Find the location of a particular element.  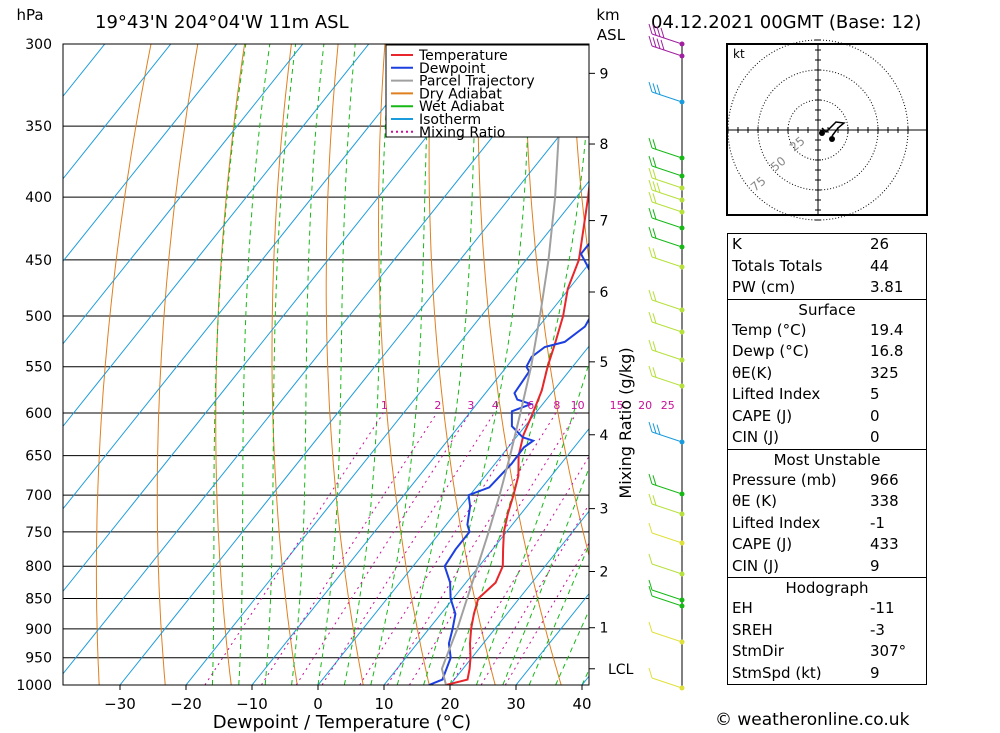

series-parcel-trajectory is located at coordinates (501, 364).